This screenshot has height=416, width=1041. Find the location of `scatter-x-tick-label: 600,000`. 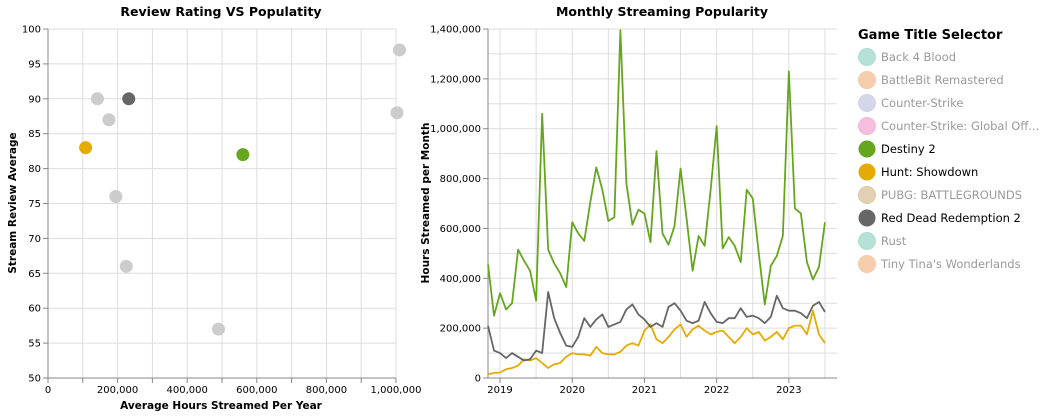

scatter-x-tick-label: 600,000 is located at coordinates (256, 390).